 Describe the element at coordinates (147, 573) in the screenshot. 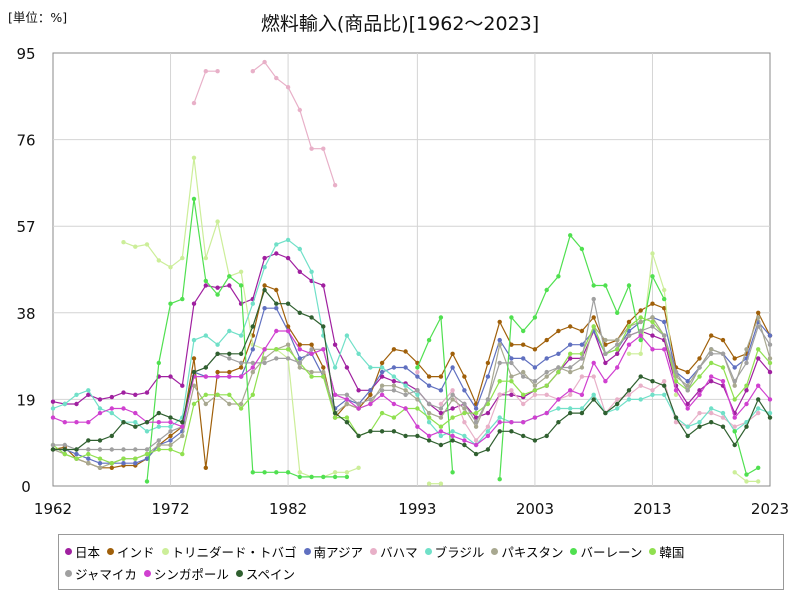

I see `legend-marker` at that location.